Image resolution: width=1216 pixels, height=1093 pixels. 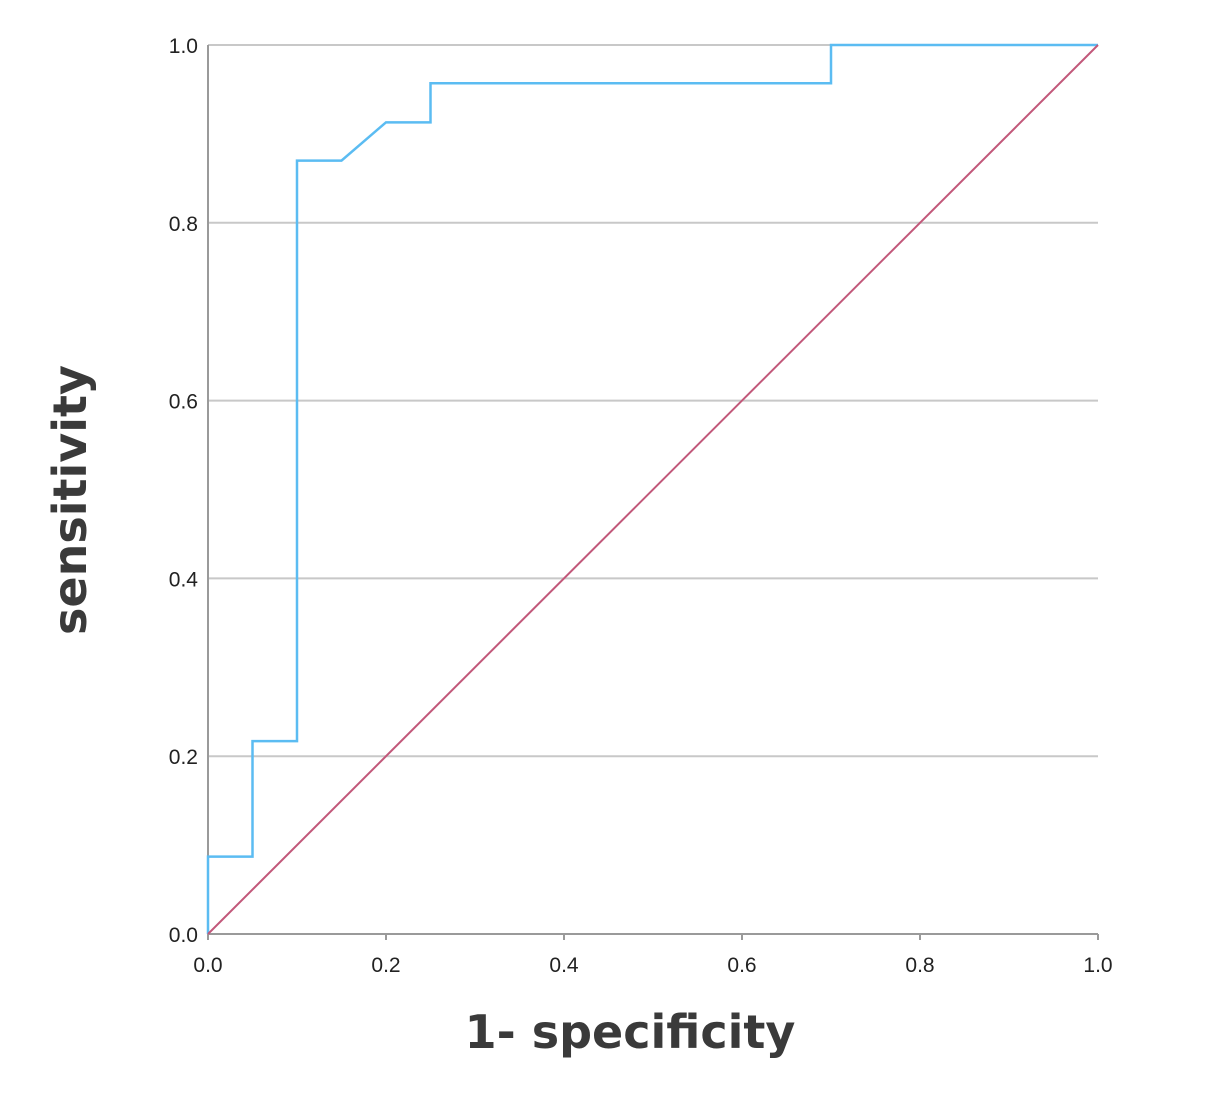 What do you see at coordinates (183, 224) in the screenshot?
I see `y-tick-label: 0.8` at bounding box center [183, 224].